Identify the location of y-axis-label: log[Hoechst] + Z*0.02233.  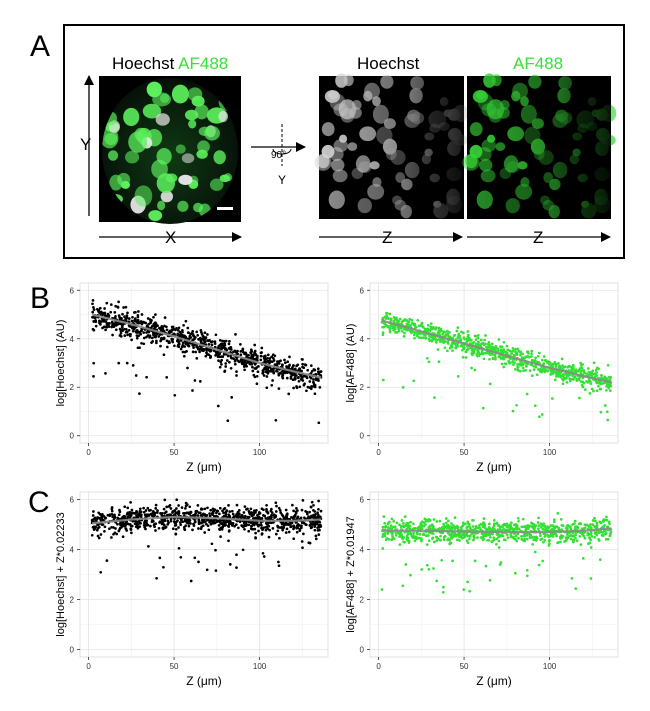
(61, 574).